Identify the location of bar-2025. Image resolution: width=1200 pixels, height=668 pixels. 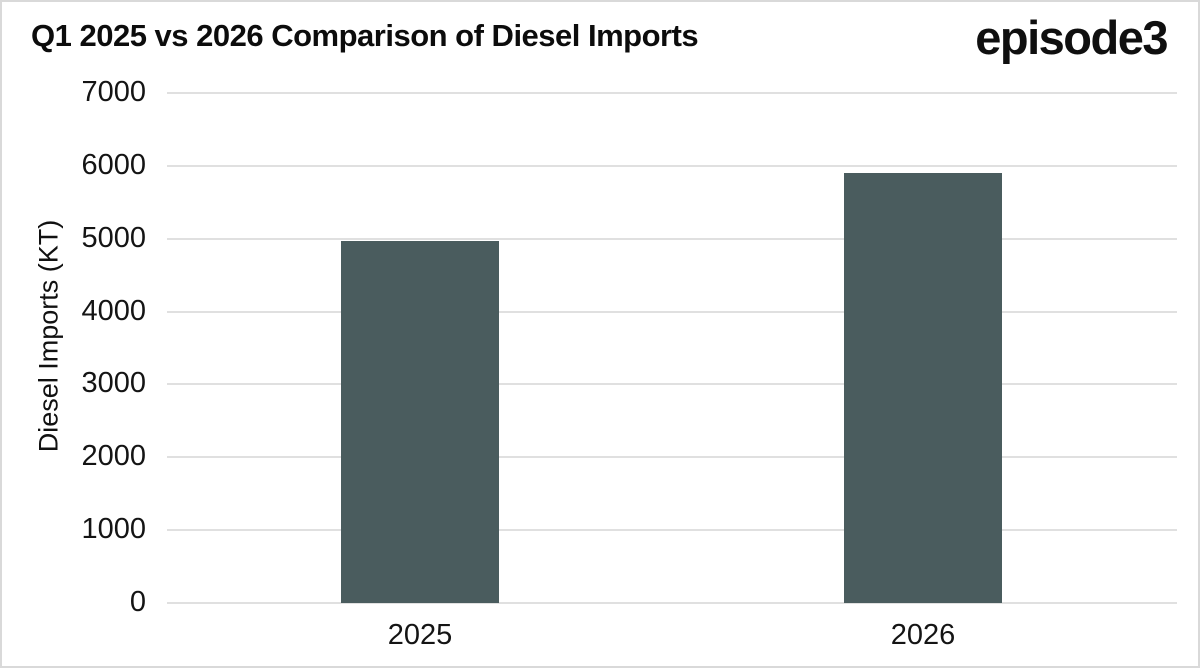
(420, 421).